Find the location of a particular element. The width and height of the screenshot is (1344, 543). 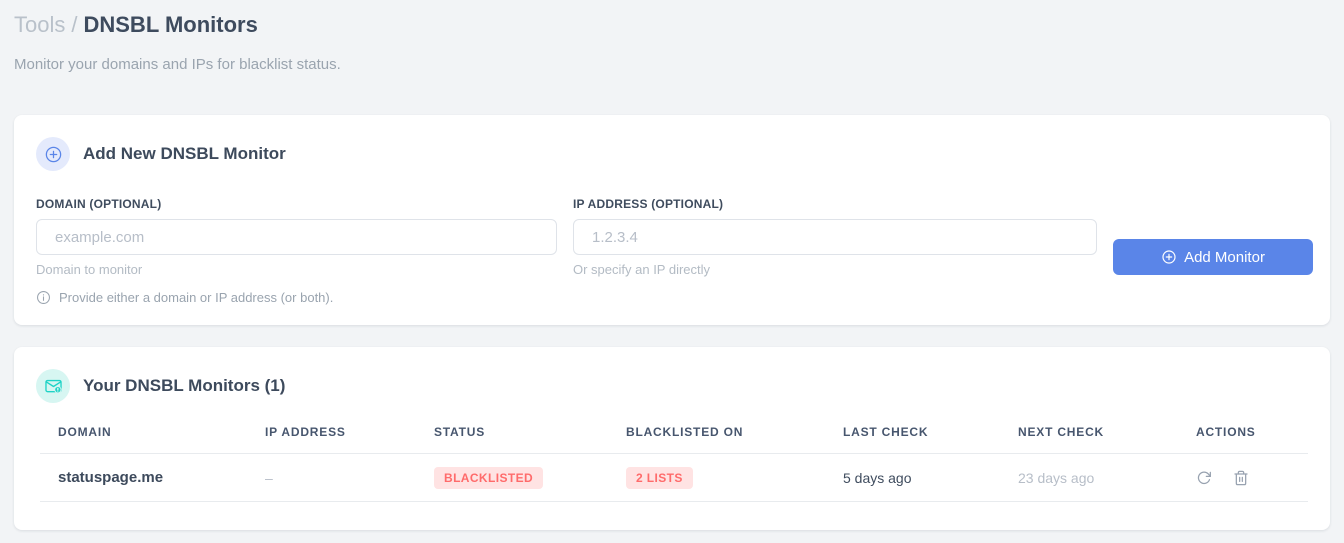

add-monitor-card-header: Add New DNSBL Monitor is located at coordinates (674, 154).